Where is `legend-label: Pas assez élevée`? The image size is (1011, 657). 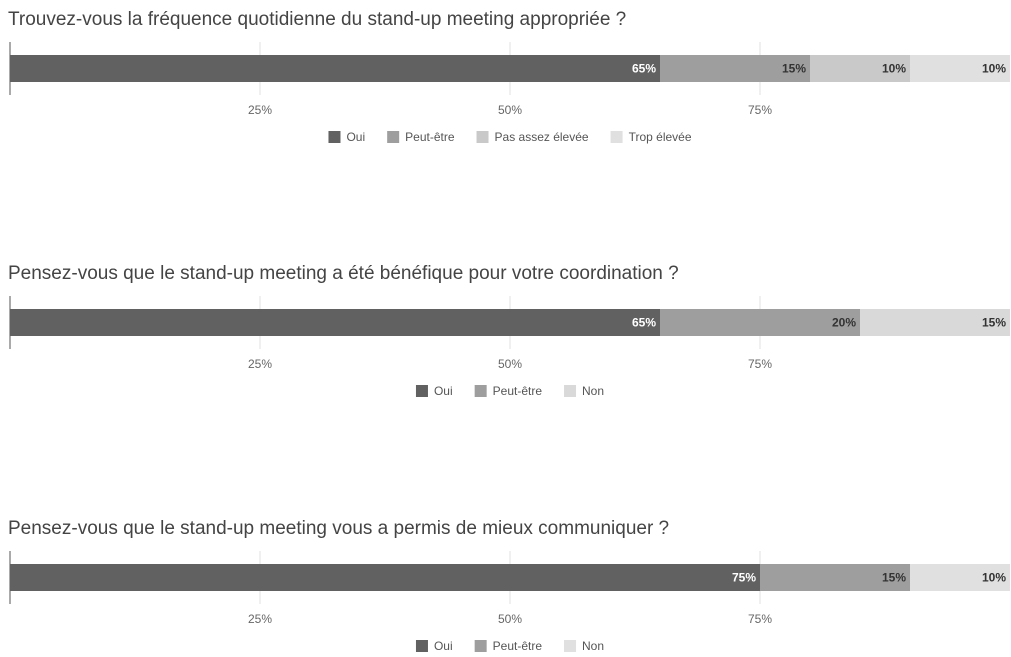
legend-label: Pas assez élevée is located at coordinates (542, 137).